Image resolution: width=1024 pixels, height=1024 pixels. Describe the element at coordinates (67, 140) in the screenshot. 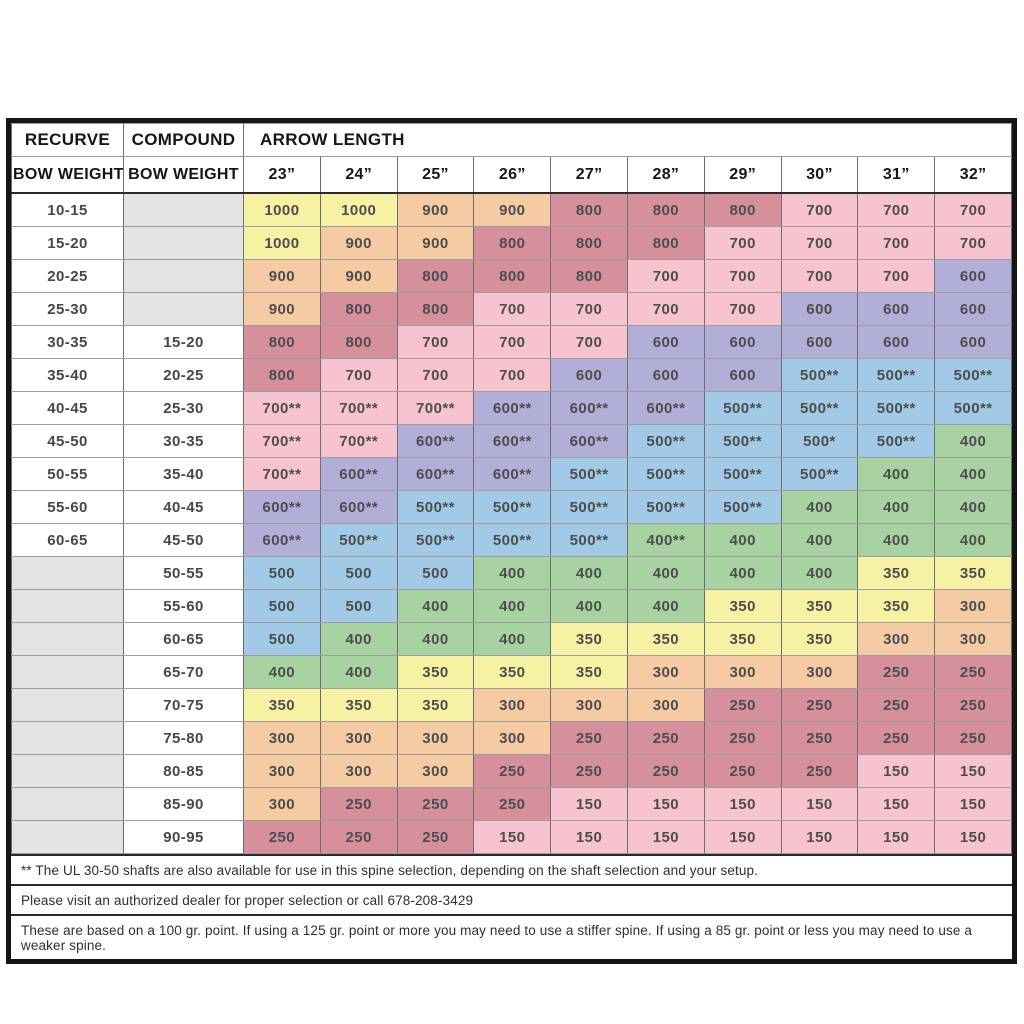

I see `recurve-header: RECURVE` at that location.